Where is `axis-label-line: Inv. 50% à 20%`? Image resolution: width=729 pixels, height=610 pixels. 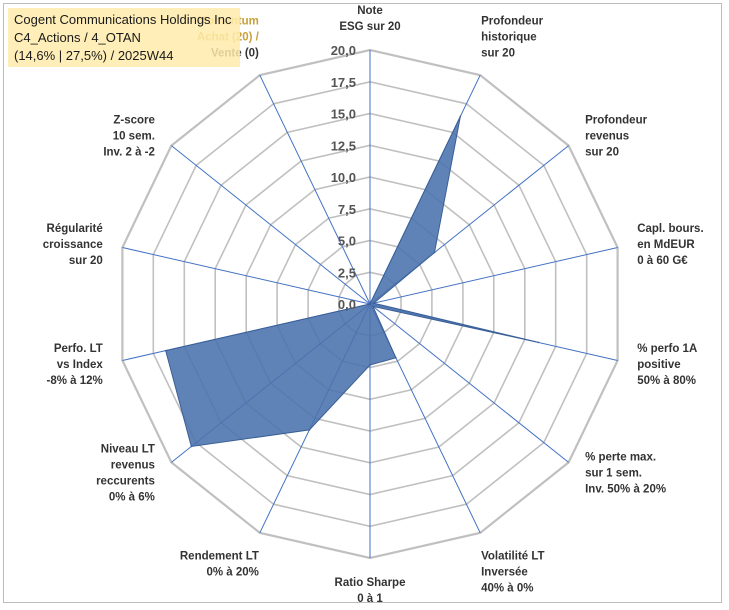
axis-label-line: Inv. 50% à 20% is located at coordinates (625, 489).